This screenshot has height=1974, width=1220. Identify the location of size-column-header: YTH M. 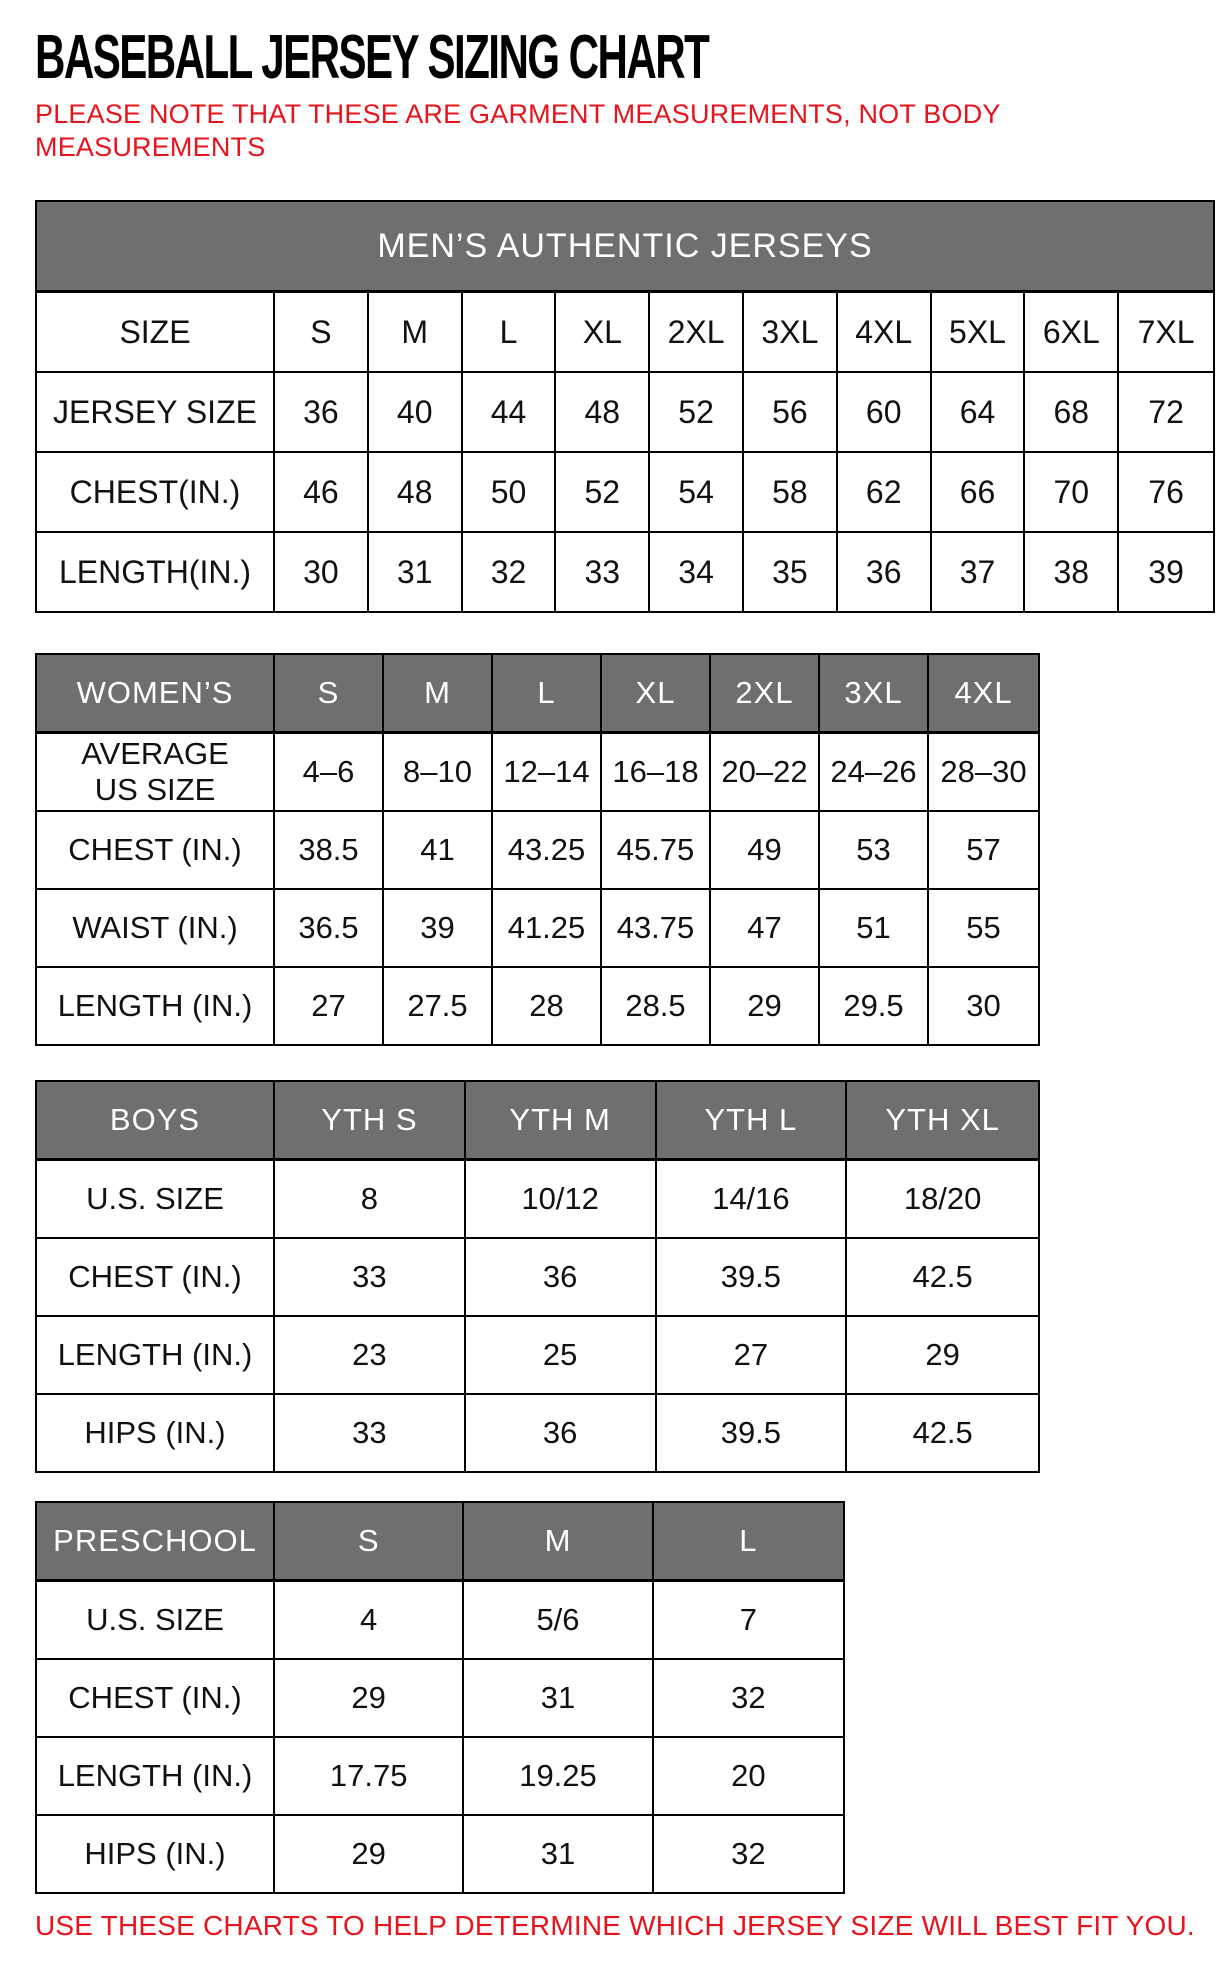
(561, 1120).